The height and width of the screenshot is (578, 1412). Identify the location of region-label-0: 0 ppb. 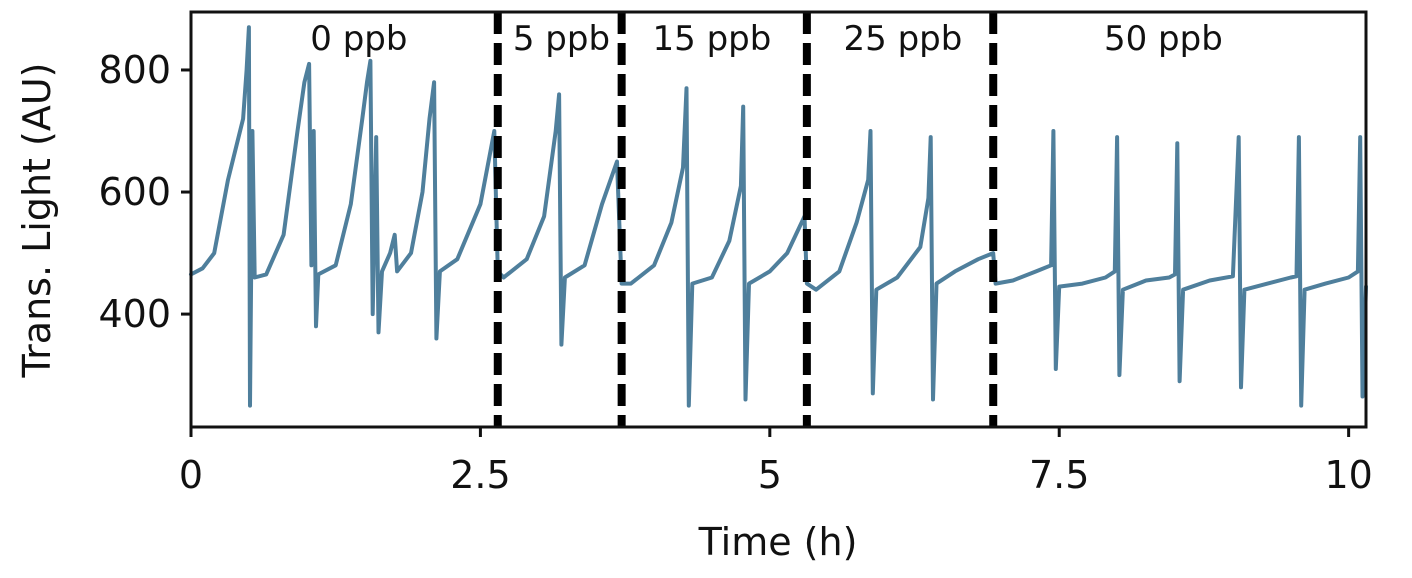
(358, 39).